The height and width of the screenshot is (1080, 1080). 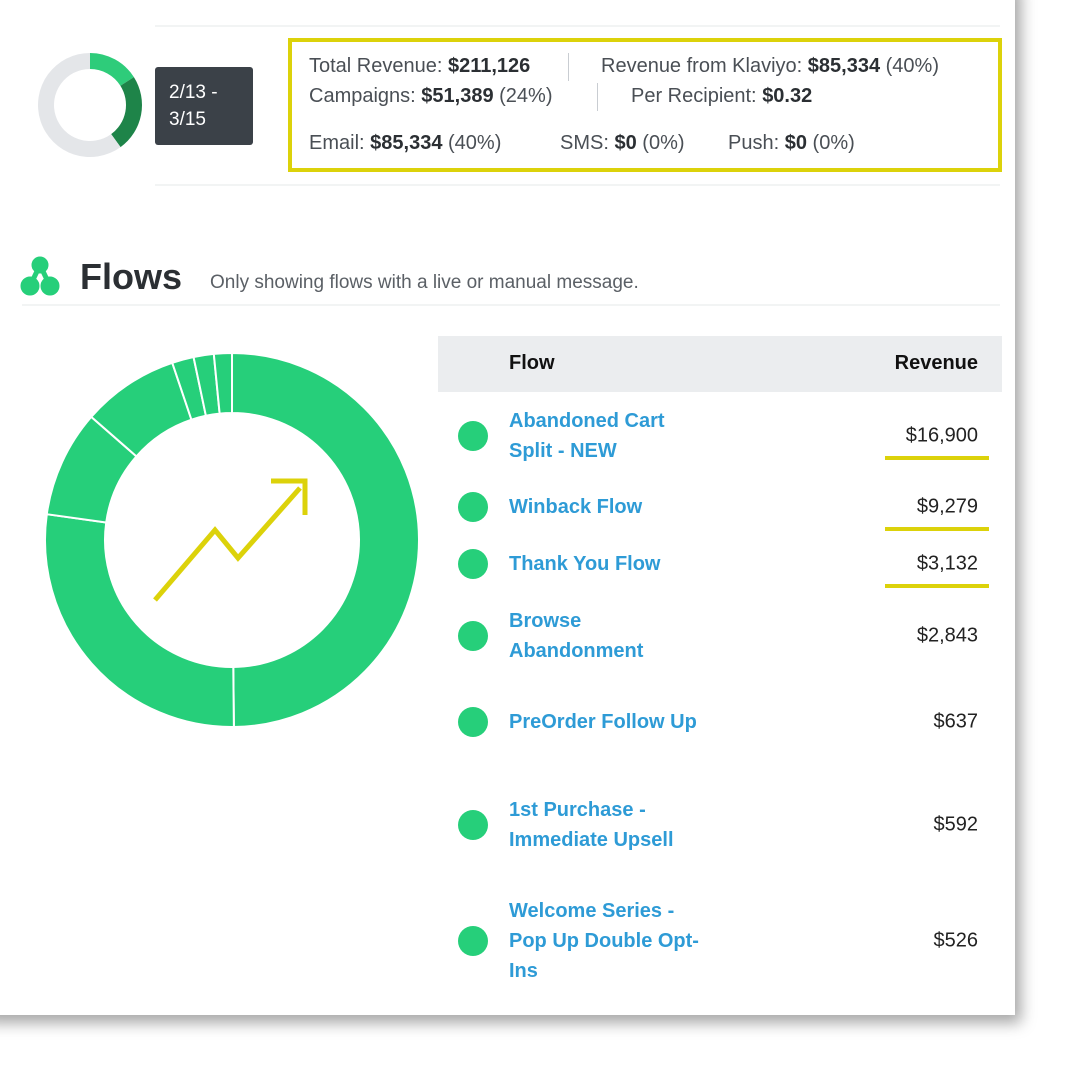 I want to click on flows-icon, so click(x=40, y=276).